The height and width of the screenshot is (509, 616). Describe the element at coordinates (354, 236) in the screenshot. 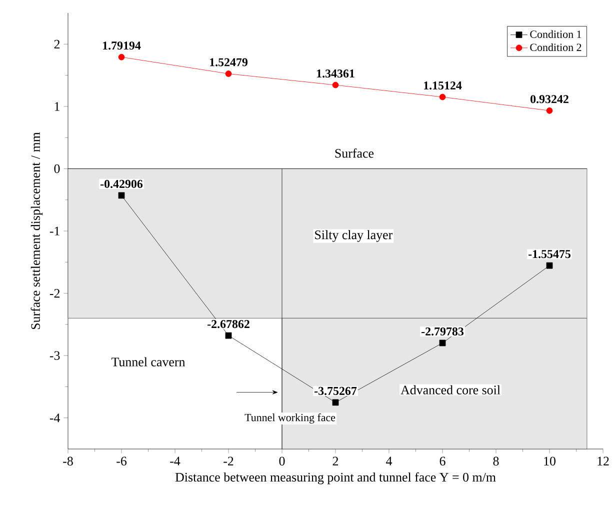

I see `band-label: Silty clay layer` at that location.